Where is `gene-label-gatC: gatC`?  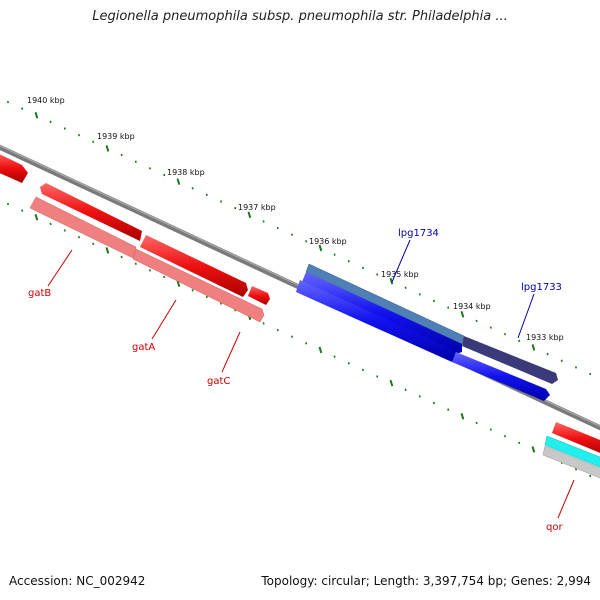
gene-label-gatC: gatC is located at coordinates (218, 381).